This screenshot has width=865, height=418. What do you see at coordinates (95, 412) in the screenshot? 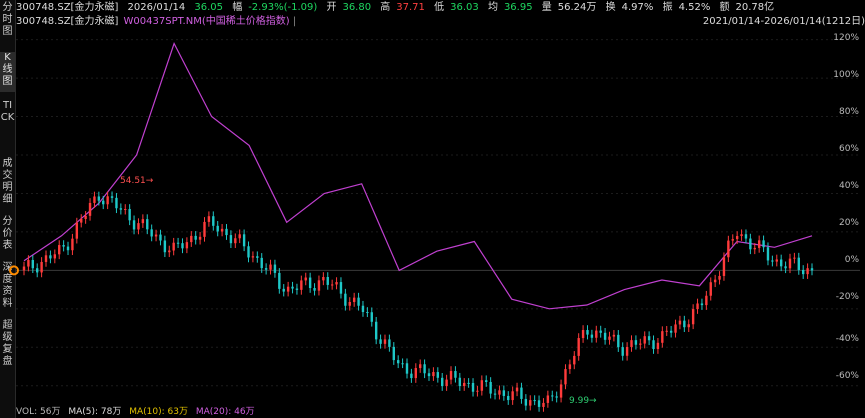
I see `ma5-value: MA(5): 78万` at bounding box center [95, 412].